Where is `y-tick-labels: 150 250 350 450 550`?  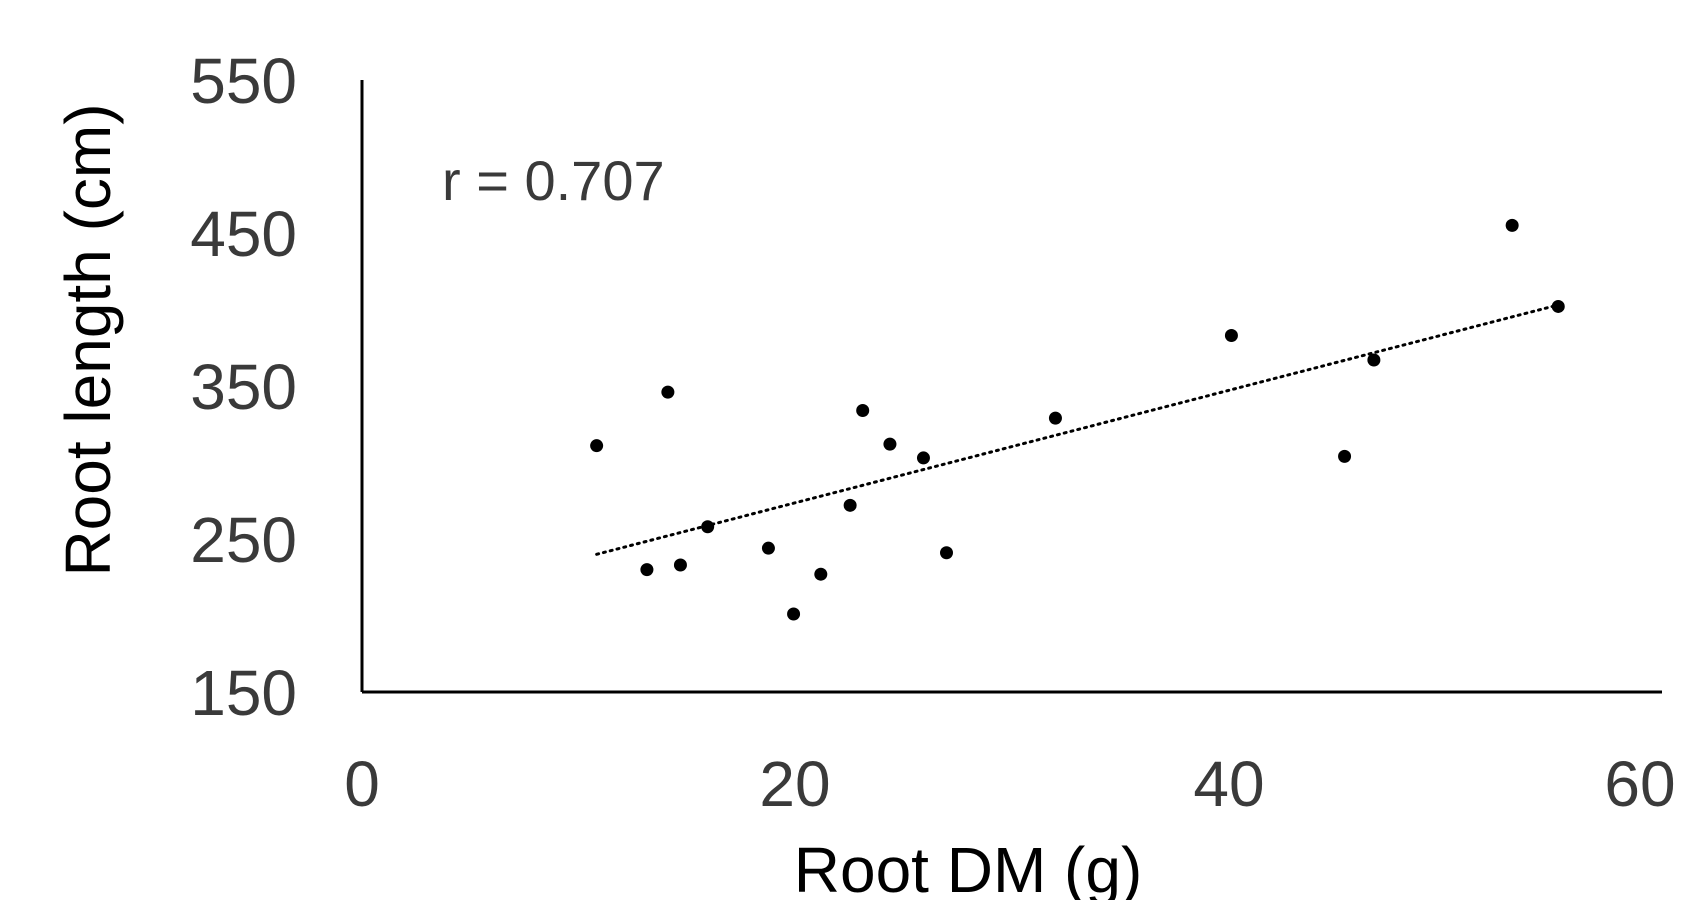
y-tick-labels: 150 250 350 450 550 is located at coordinates (243, 387).